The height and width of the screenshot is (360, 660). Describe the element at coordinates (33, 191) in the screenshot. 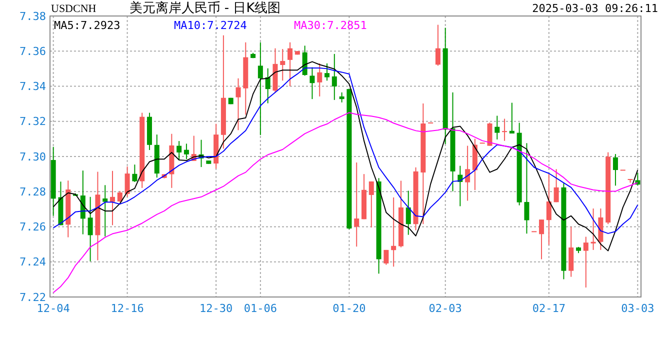

I see `y-tick-label: 7.28` at that location.